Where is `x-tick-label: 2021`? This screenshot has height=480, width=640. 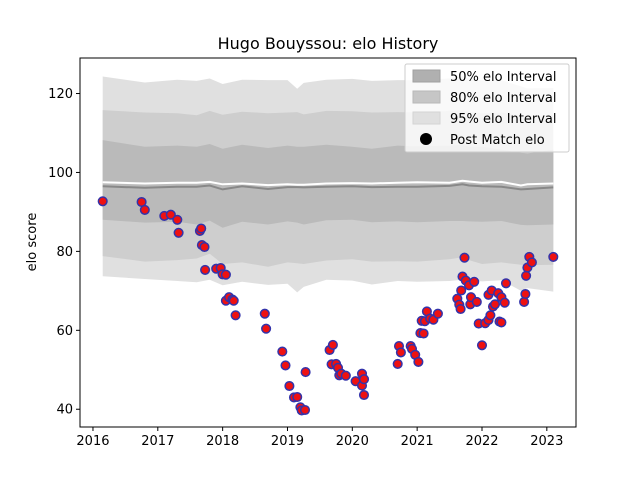 x-tick-label: 2021 is located at coordinates (417, 441).